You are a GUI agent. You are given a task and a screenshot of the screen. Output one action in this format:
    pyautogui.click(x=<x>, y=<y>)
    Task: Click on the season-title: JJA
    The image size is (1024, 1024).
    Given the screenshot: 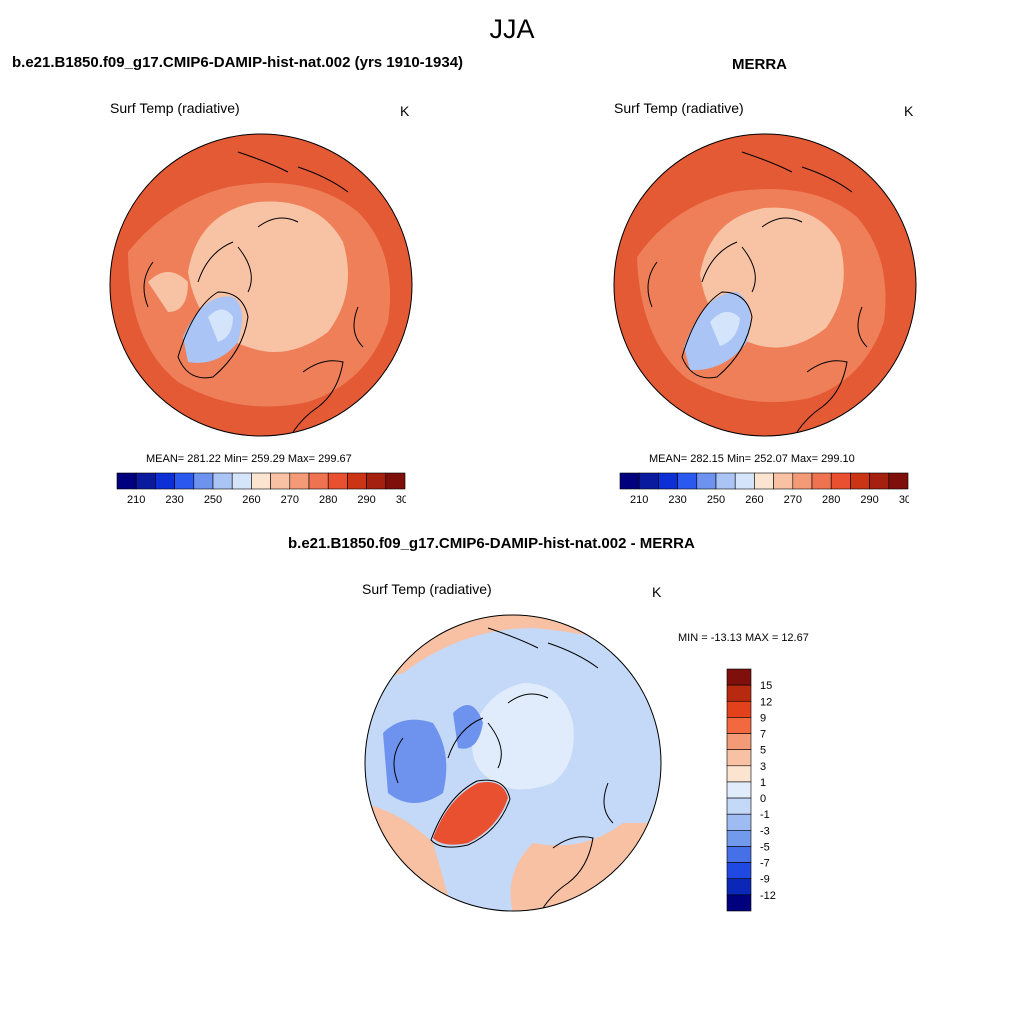 What is the action you would take?
    pyautogui.click(x=512, y=29)
    